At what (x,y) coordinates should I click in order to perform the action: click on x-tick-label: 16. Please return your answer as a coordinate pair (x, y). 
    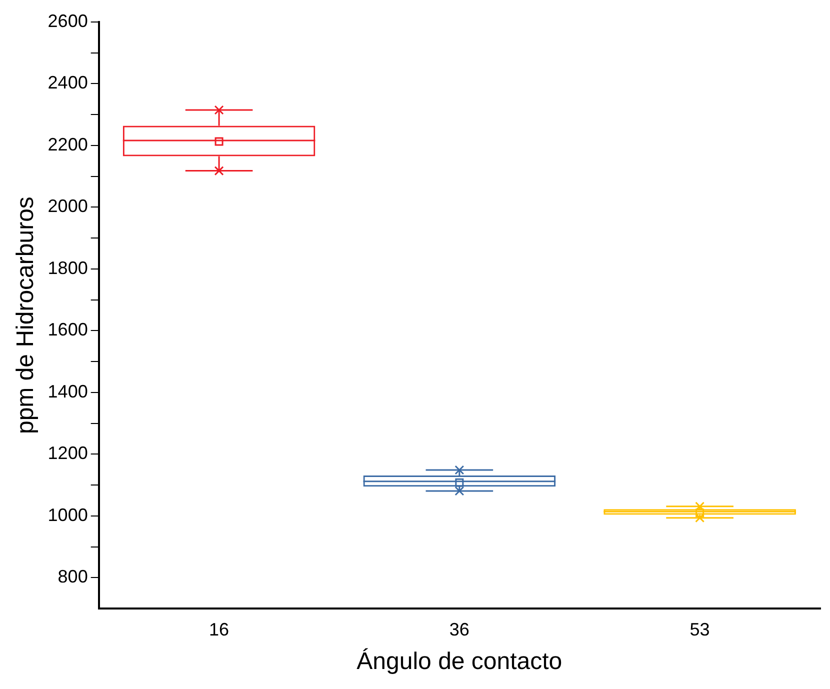
    Looking at the image, I should click on (219, 629).